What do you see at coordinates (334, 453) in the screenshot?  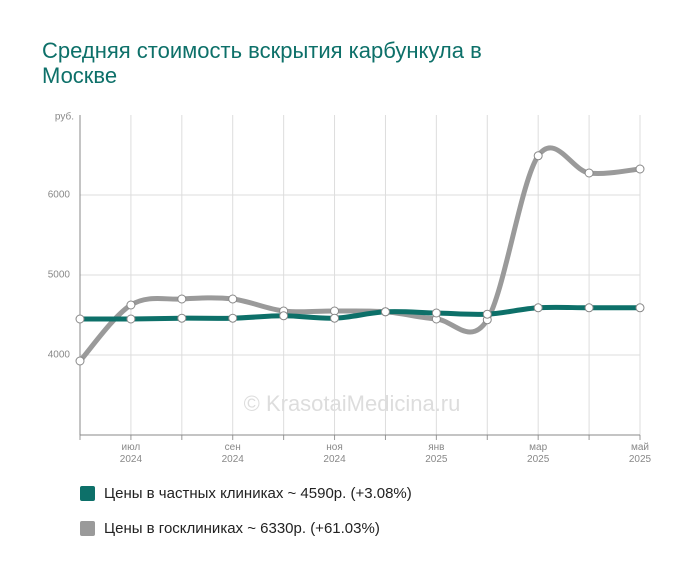 I see `x-tick-label: ноя 2024` at bounding box center [334, 453].